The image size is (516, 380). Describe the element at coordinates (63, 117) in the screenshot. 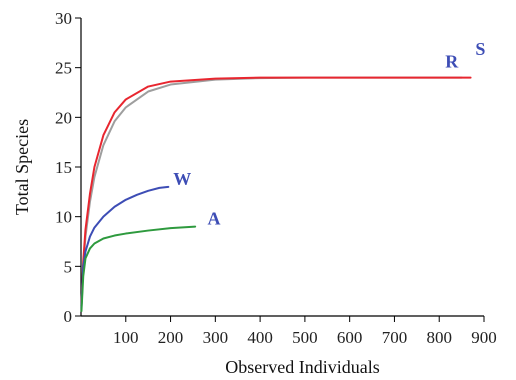

I see `y-tick-label: 20` at that location.